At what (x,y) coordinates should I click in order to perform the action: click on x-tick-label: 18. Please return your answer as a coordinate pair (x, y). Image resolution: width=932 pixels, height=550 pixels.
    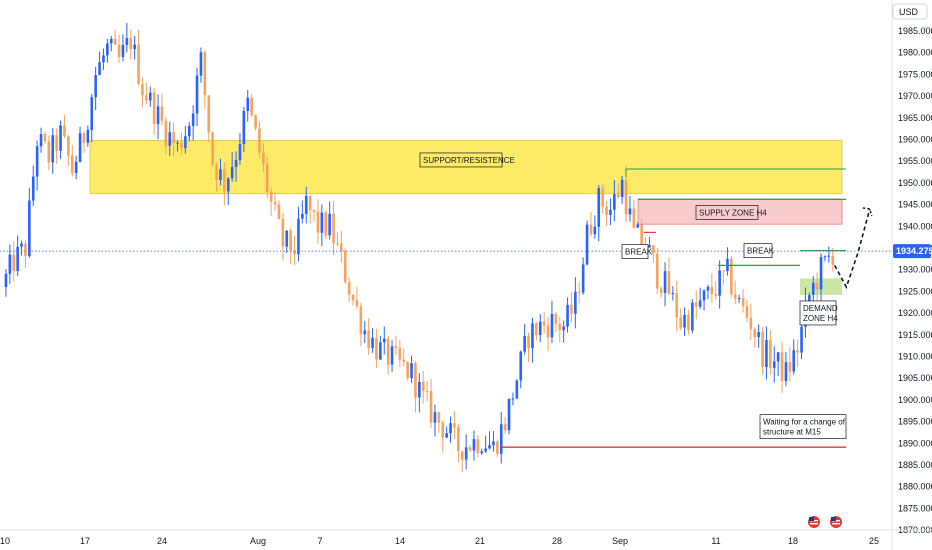
    Looking at the image, I should click on (793, 541).